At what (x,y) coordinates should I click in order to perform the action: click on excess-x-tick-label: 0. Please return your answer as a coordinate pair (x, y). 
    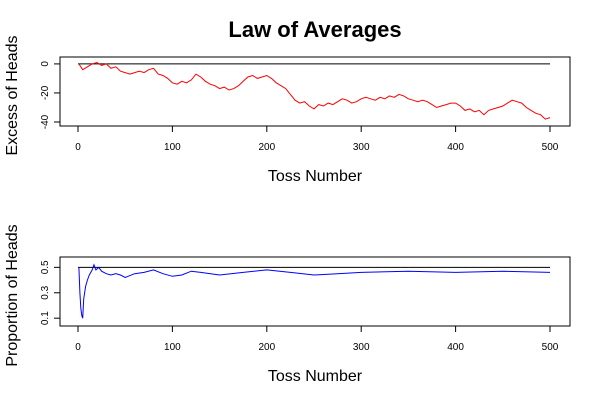
    Looking at the image, I should click on (78, 147).